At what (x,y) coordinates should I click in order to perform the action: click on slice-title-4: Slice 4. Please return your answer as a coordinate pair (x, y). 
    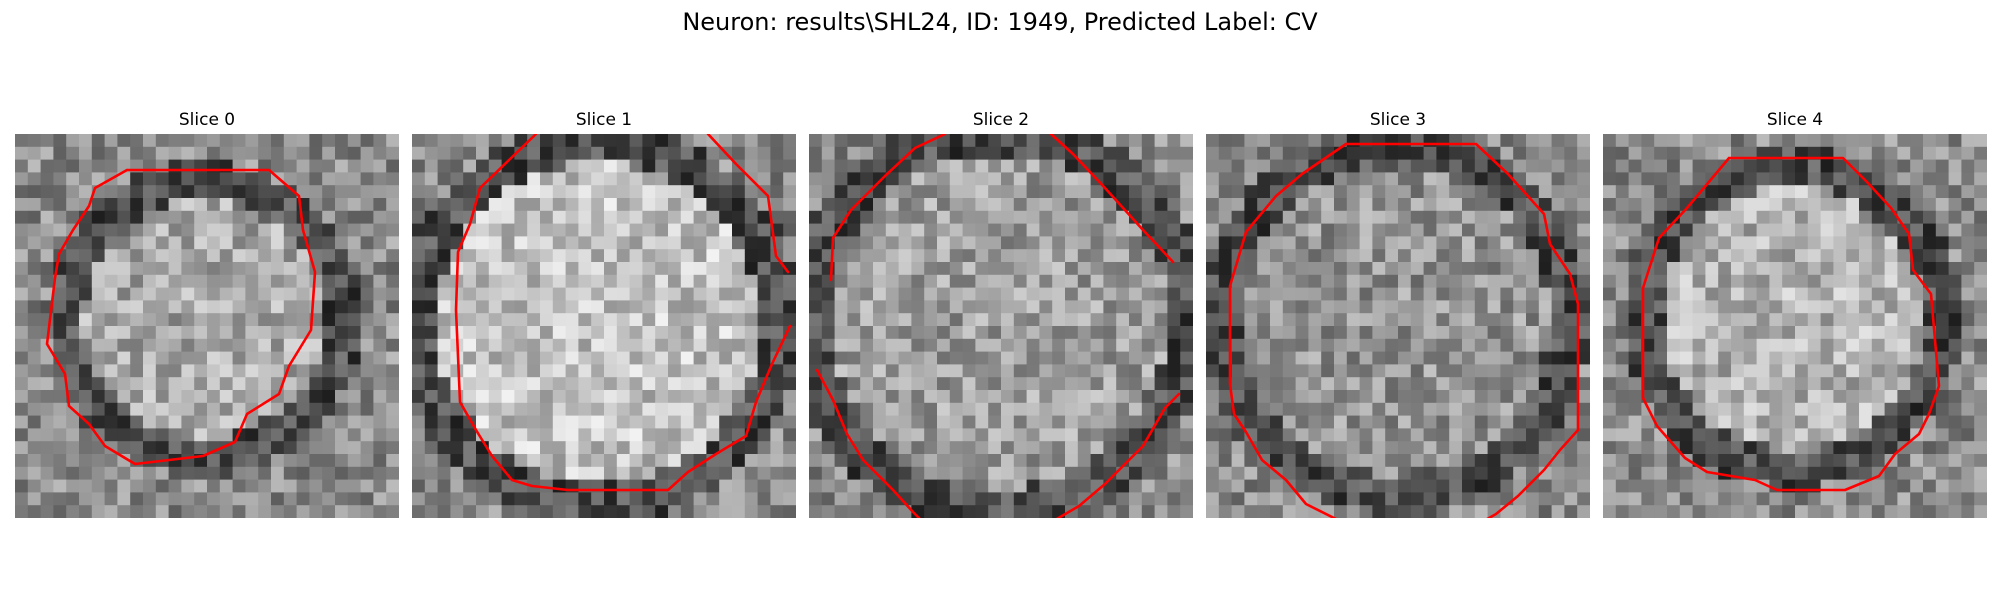
    Looking at the image, I should click on (1795, 120).